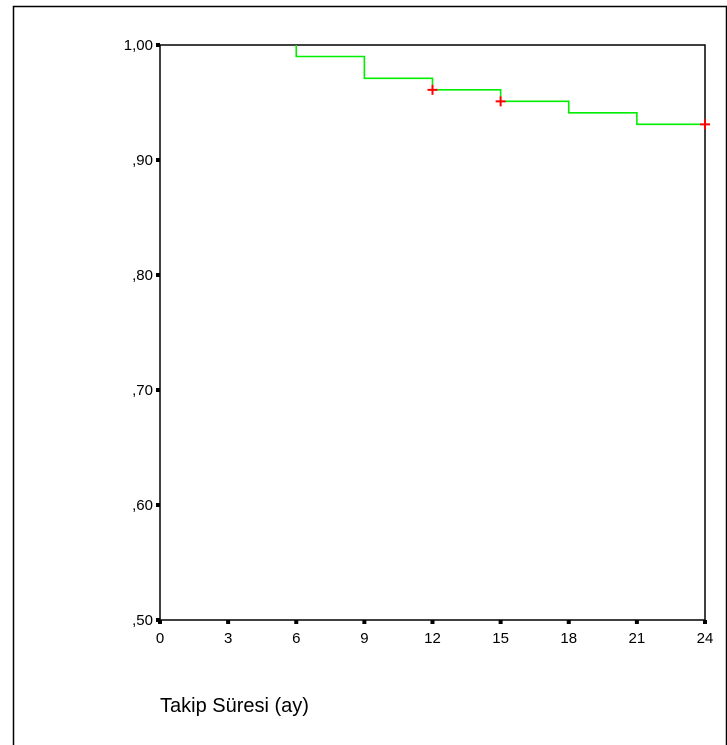  I want to click on x-tick-label: 6, so click(296, 638).